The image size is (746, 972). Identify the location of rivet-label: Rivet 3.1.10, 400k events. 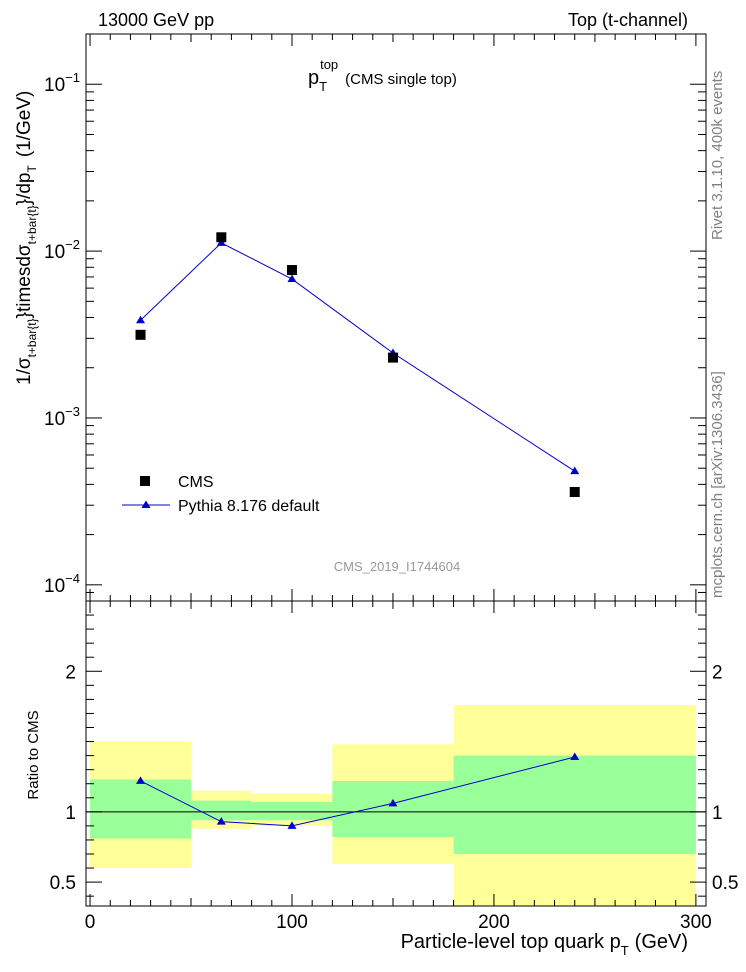
(717, 155).